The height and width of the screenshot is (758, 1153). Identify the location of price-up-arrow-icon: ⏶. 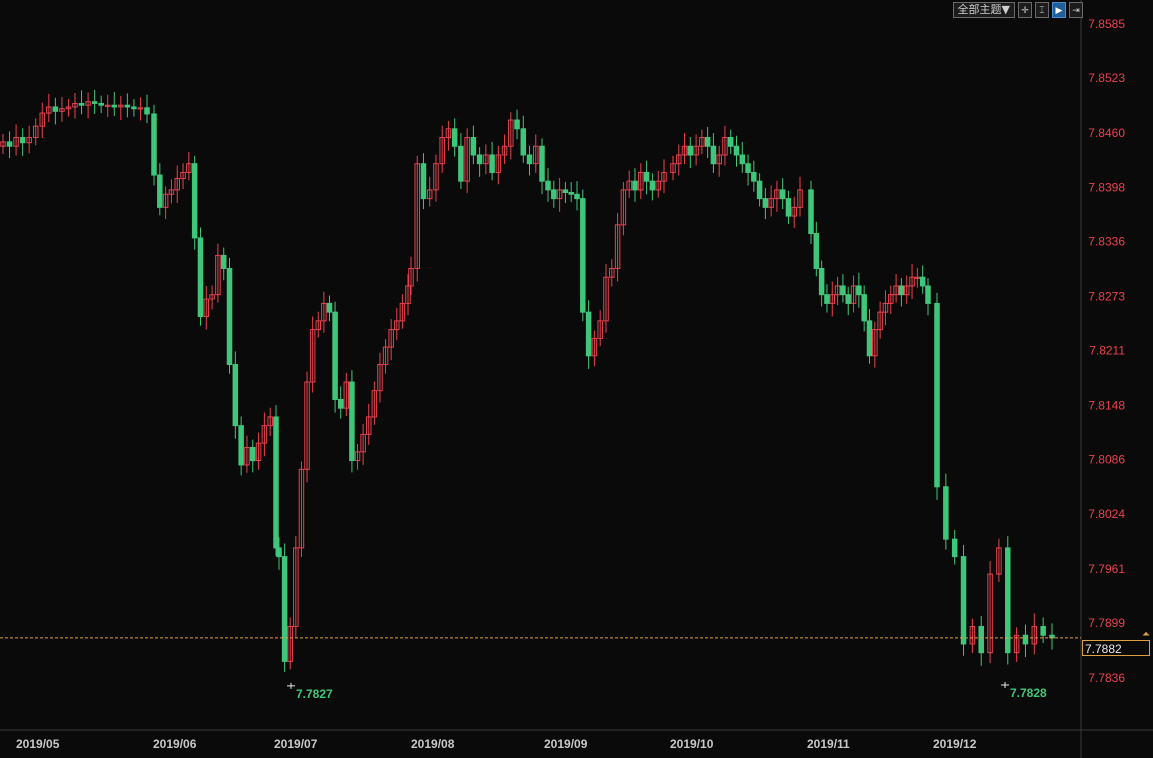
(1146, 634).